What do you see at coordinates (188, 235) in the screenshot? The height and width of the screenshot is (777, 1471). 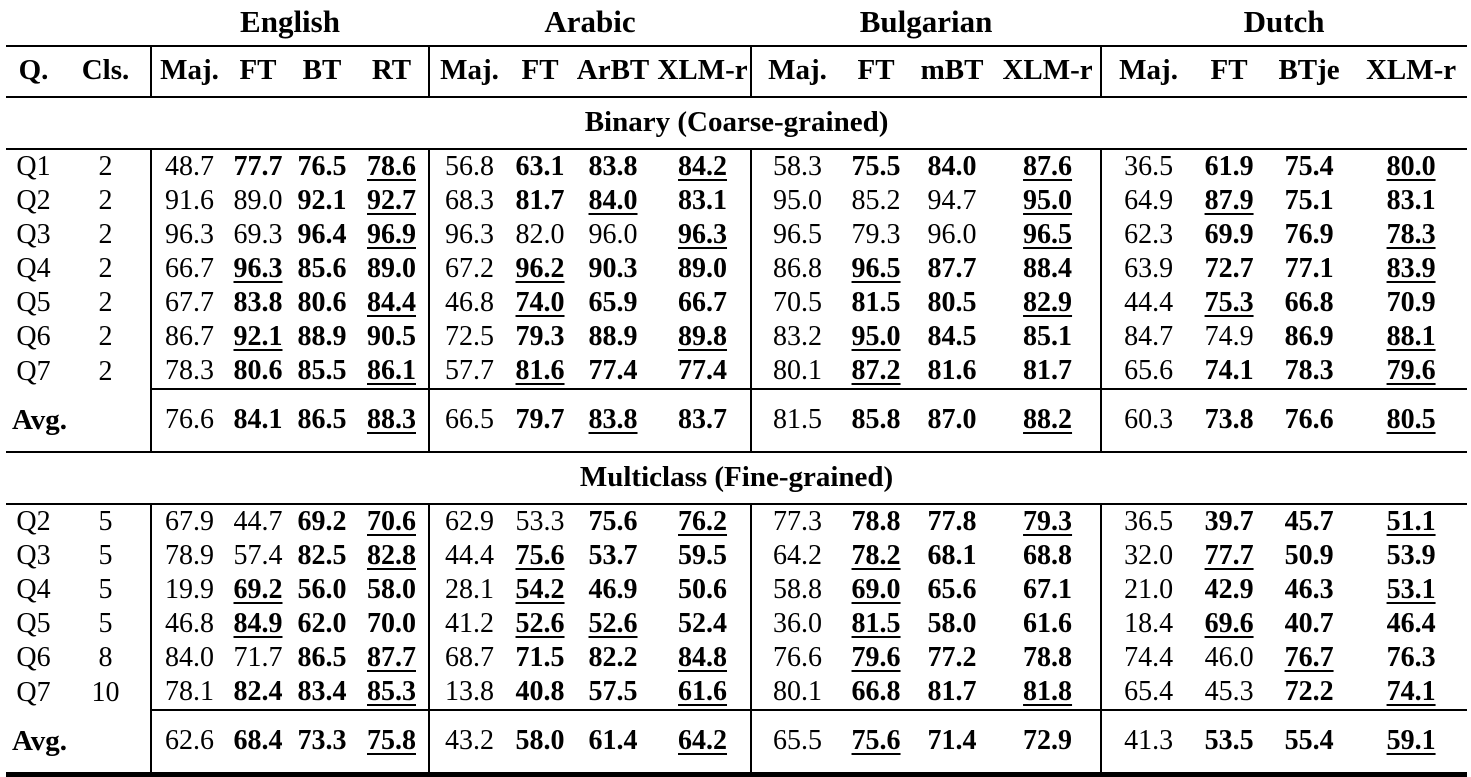 I see `value-cell: 96.3` at bounding box center [188, 235].